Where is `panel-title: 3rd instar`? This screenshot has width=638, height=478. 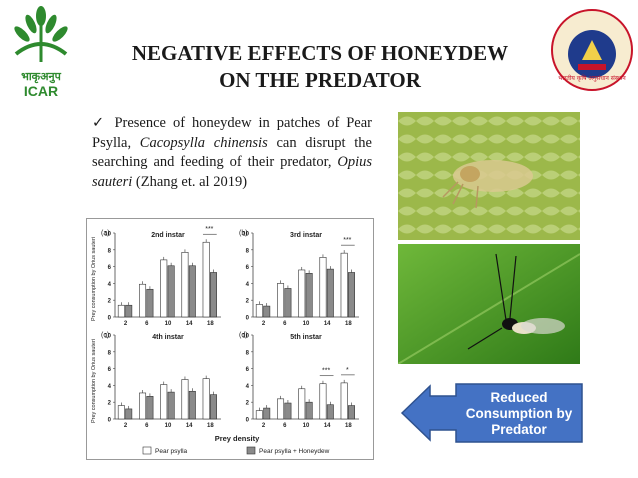 panel-title: 3rd instar is located at coordinates (306, 235).